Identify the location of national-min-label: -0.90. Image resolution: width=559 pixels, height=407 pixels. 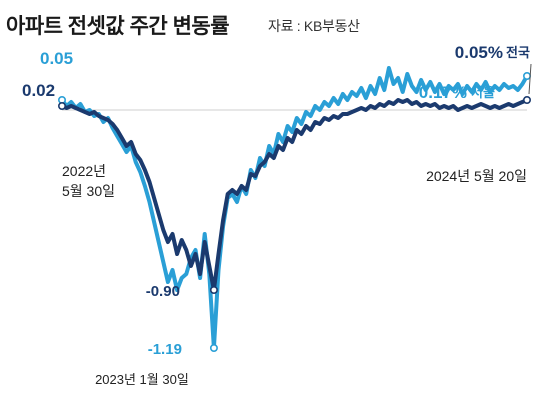
(163, 291).